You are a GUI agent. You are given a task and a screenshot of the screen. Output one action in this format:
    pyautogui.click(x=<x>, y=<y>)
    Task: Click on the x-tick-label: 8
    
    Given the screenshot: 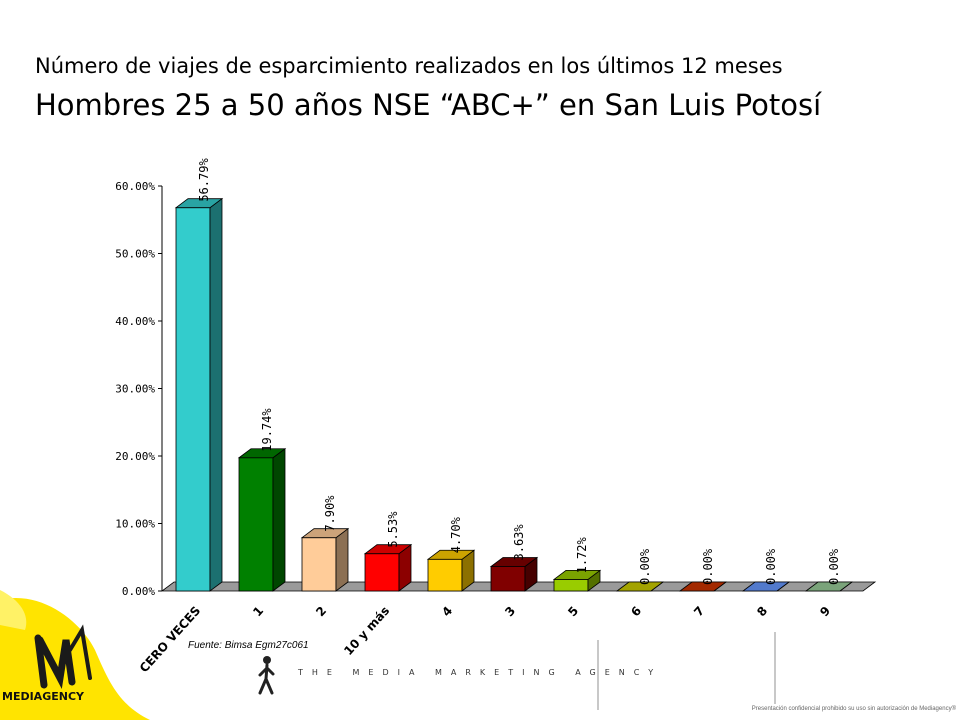 What is the action you would take?
    pyautogui.click(x=762, y=612)
    